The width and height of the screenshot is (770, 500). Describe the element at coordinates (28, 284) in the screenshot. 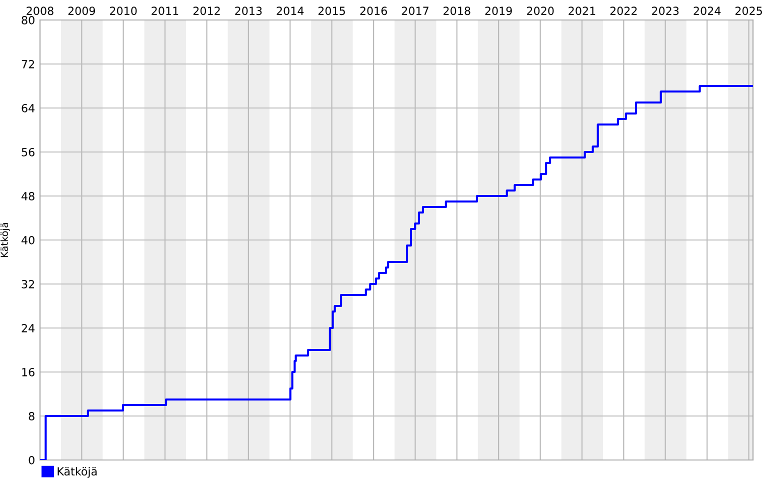

I see `y-tick-label: 32` at that location.